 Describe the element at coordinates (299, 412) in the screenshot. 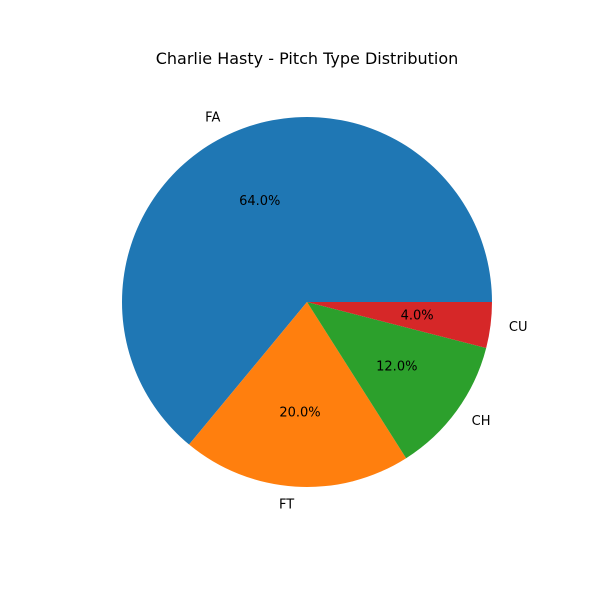

I see `slice-percent-ft: 20.0%` at that location.